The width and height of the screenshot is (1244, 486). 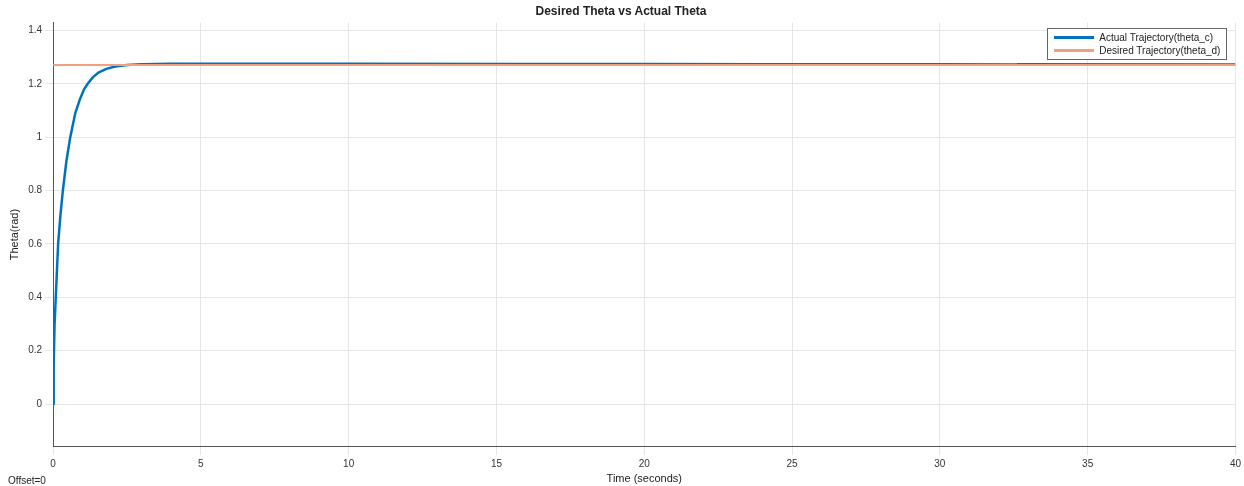 I want to click on x-tick-label: 5, so click(x=201, y=463).